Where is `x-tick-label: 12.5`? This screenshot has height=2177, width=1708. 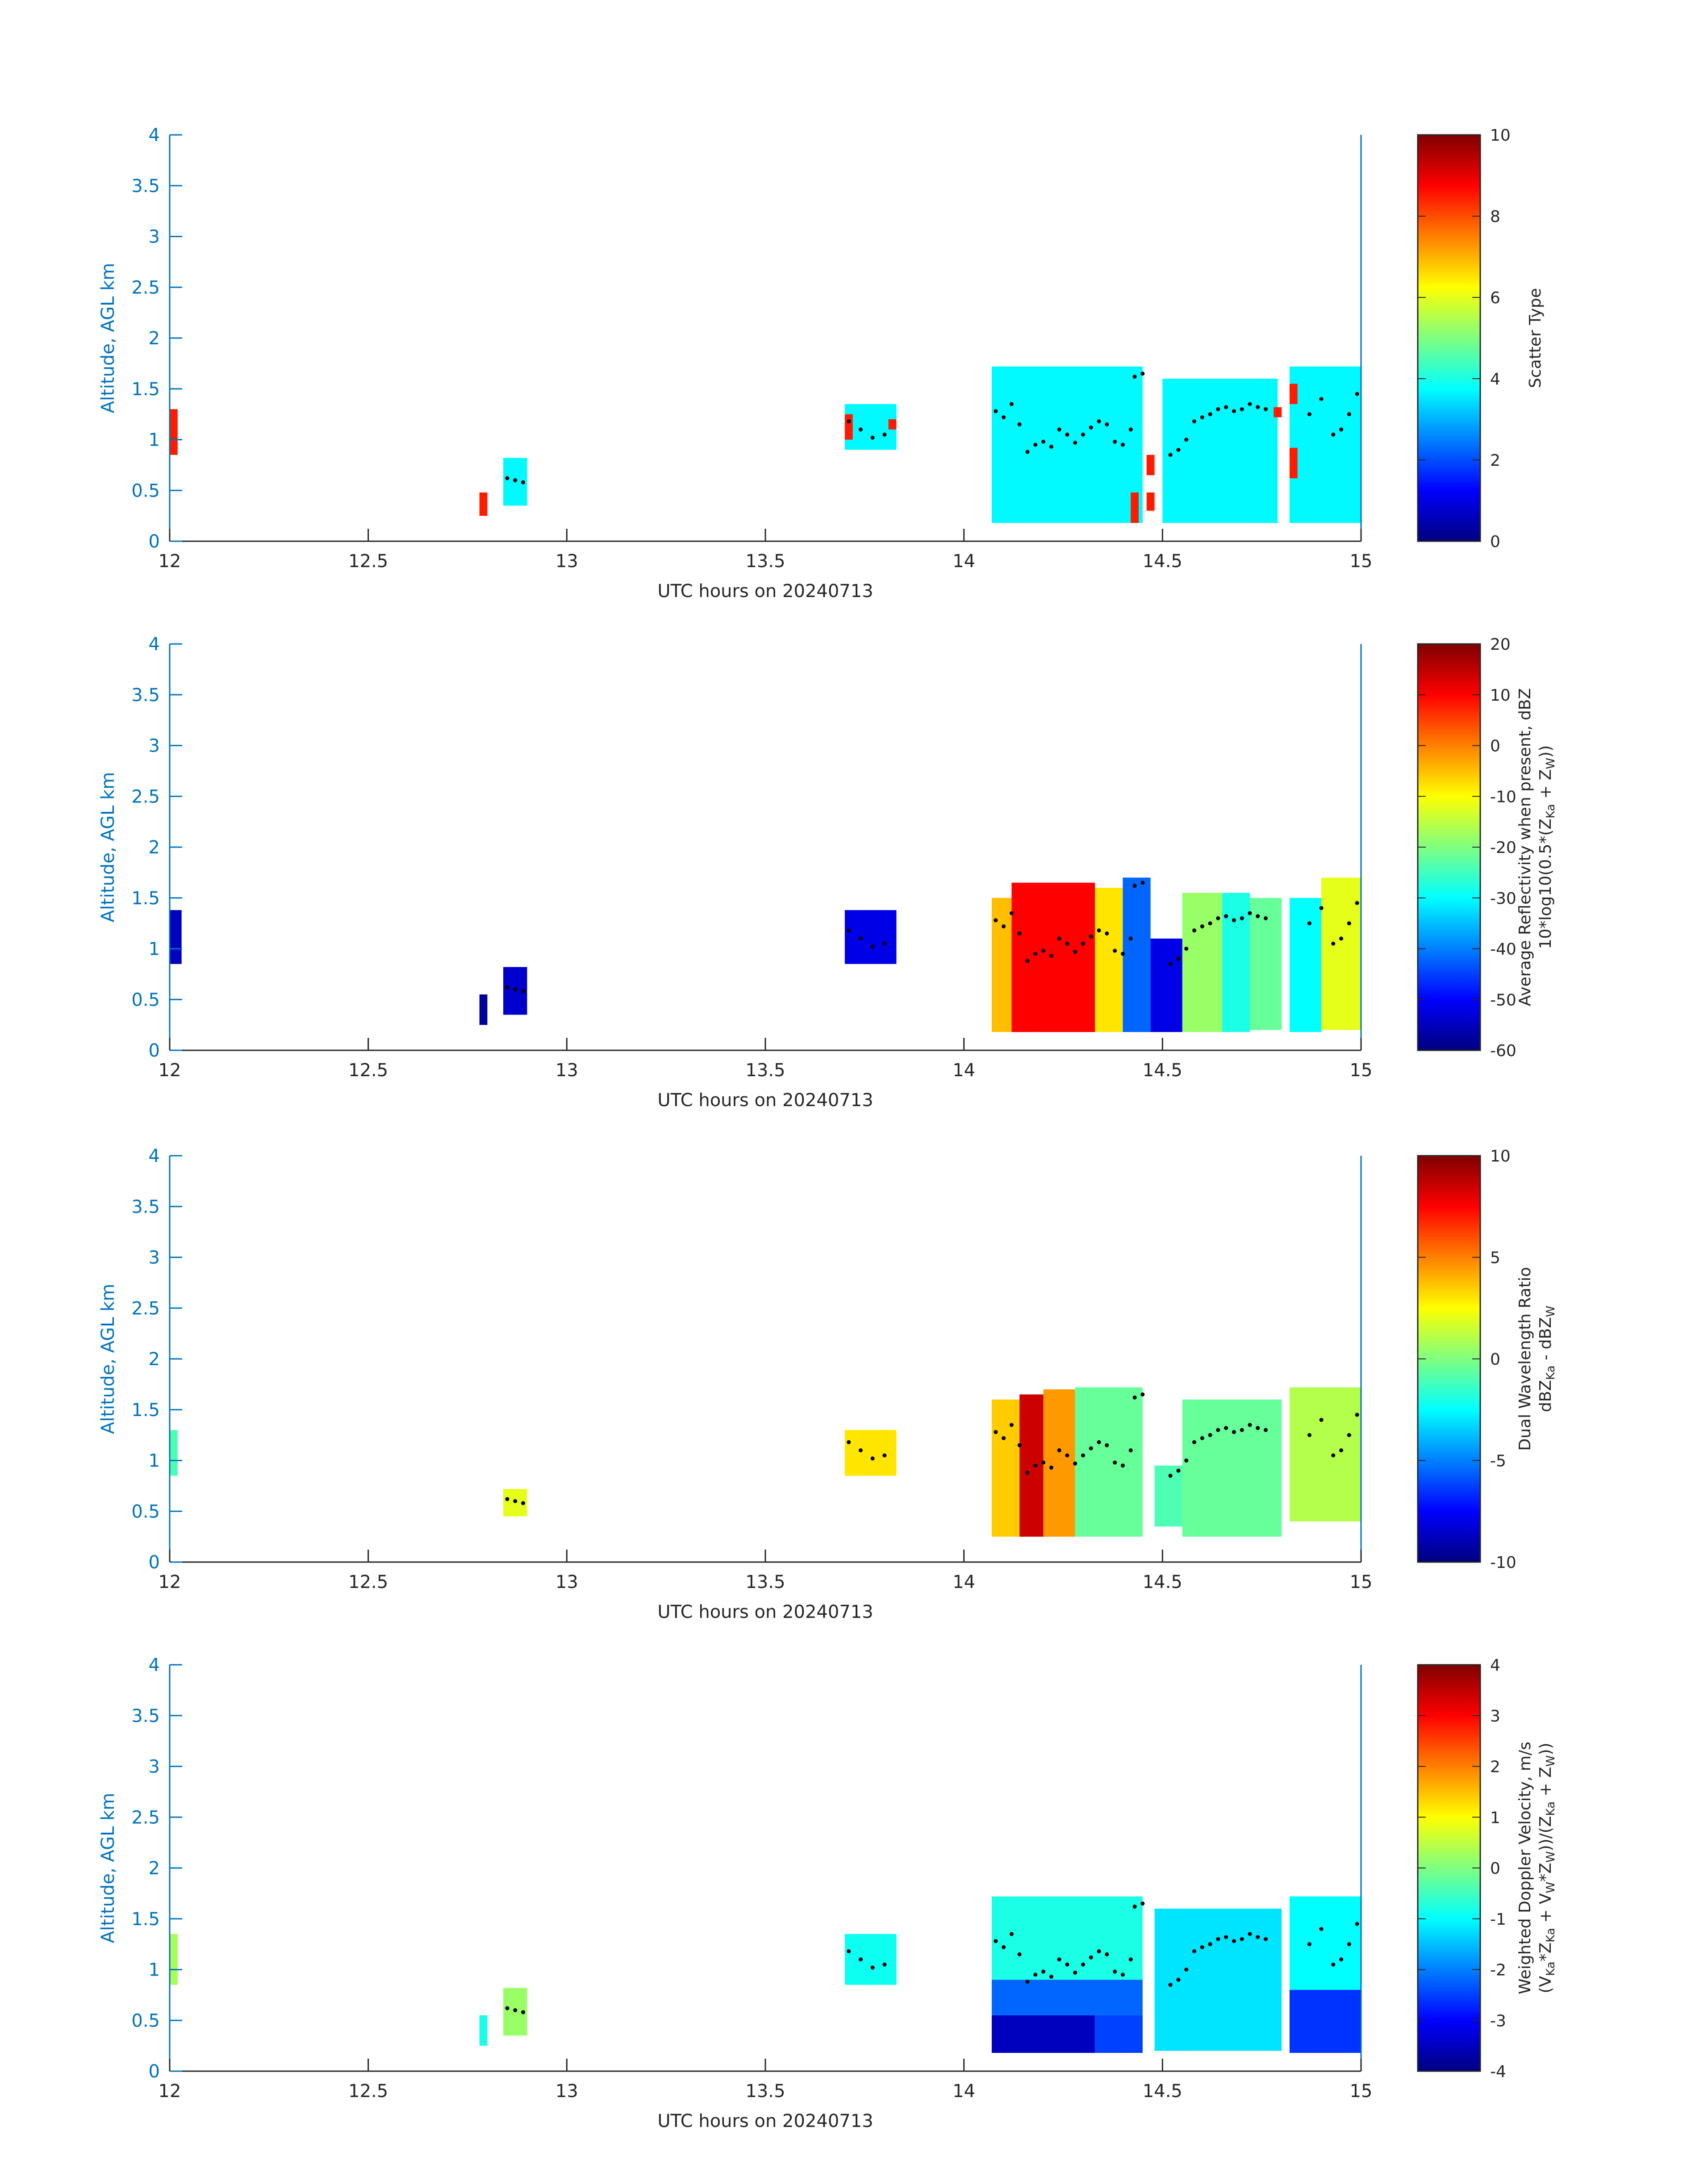
x-tick-label: 12.5 is located at coordinates (368, 2091).